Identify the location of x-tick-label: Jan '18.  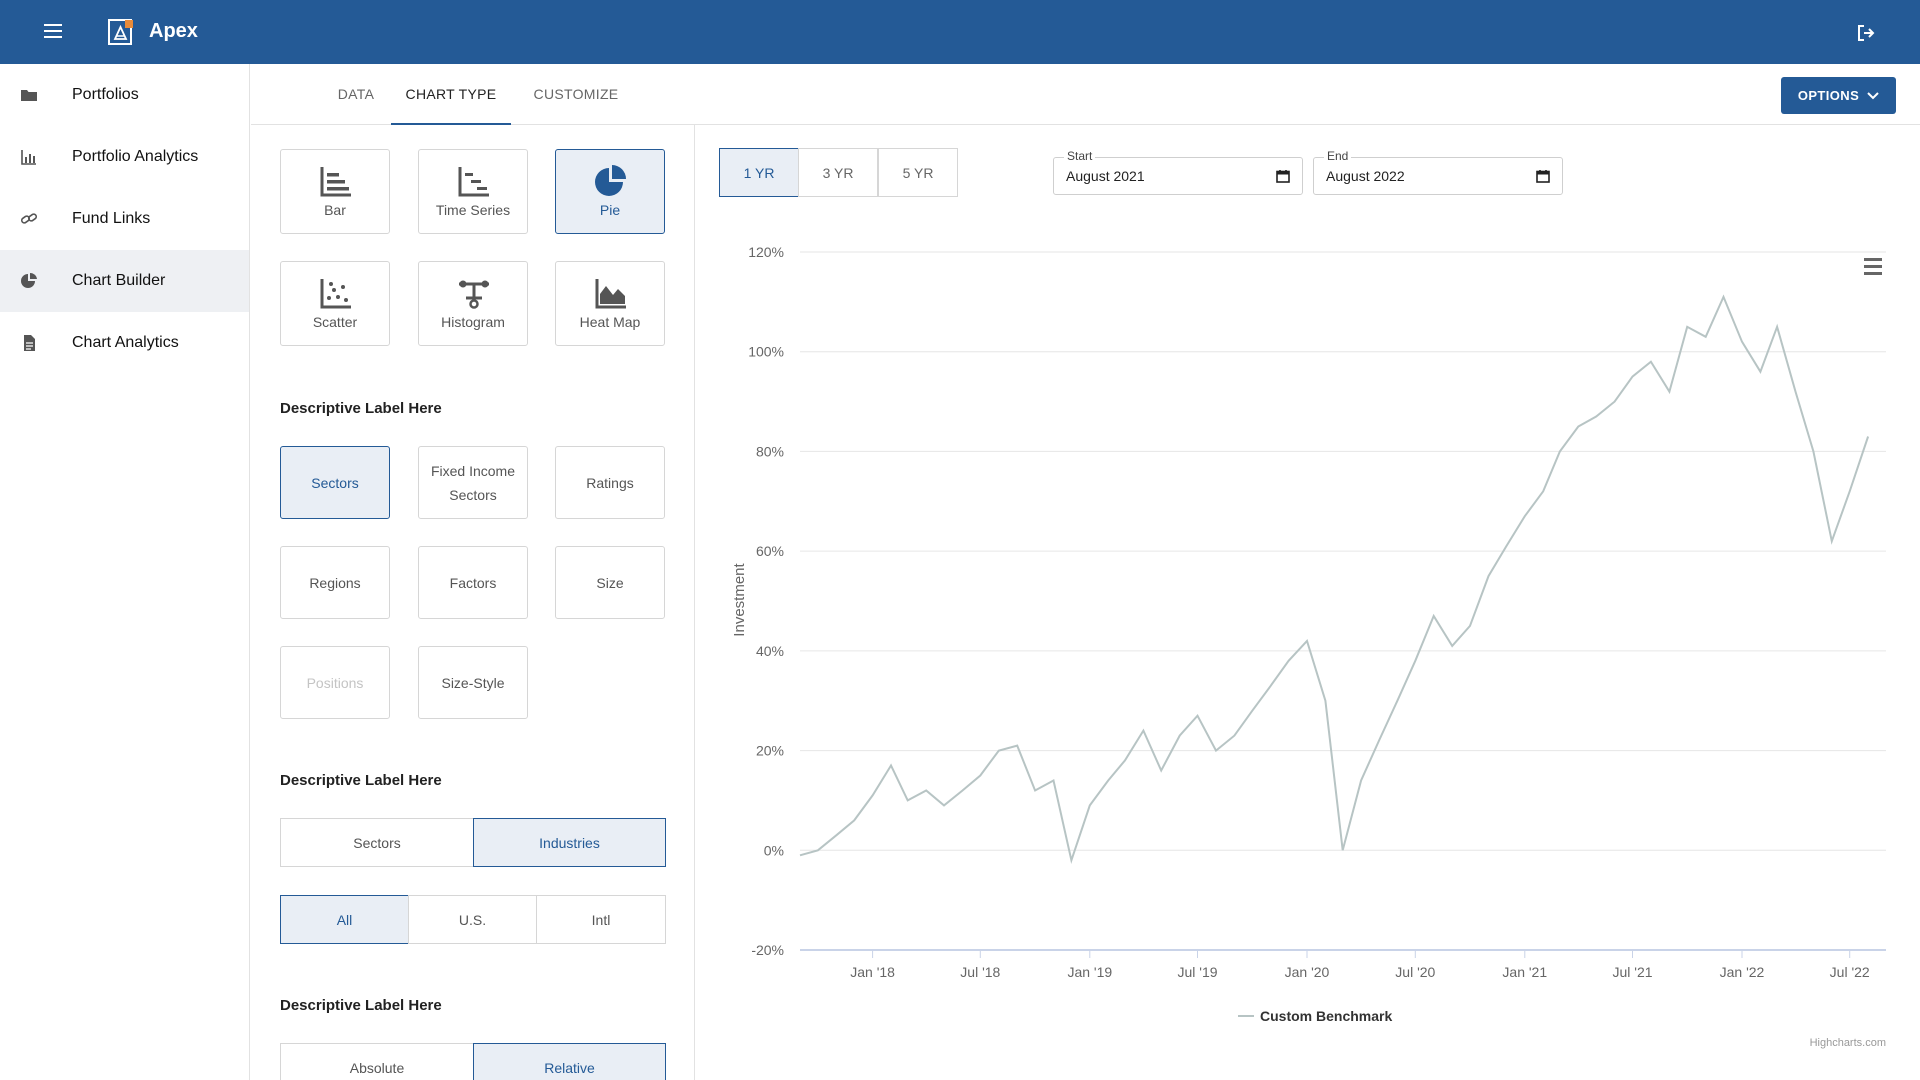
(872, 972).